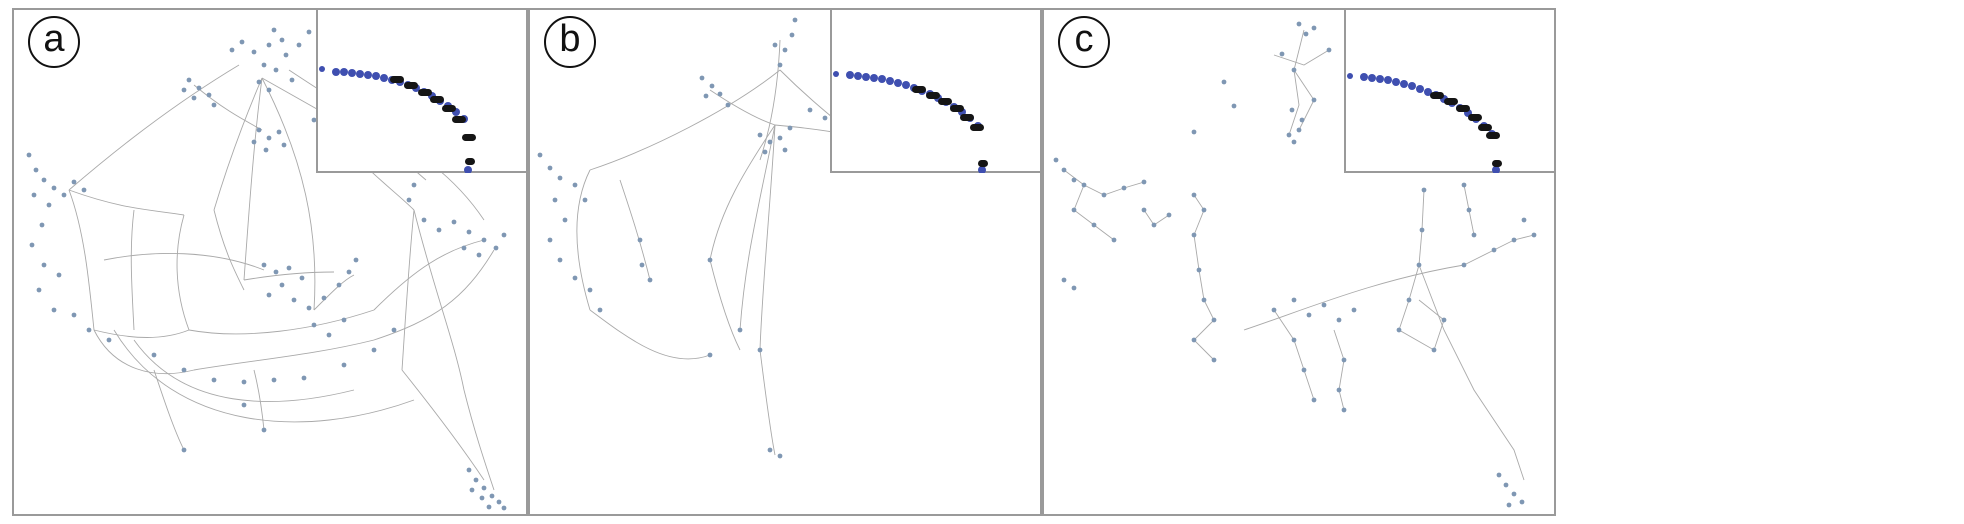 Image resolution: width=1964 pixels, height=524 pixels. I want to click on graph-nodes, so click(690, 238).